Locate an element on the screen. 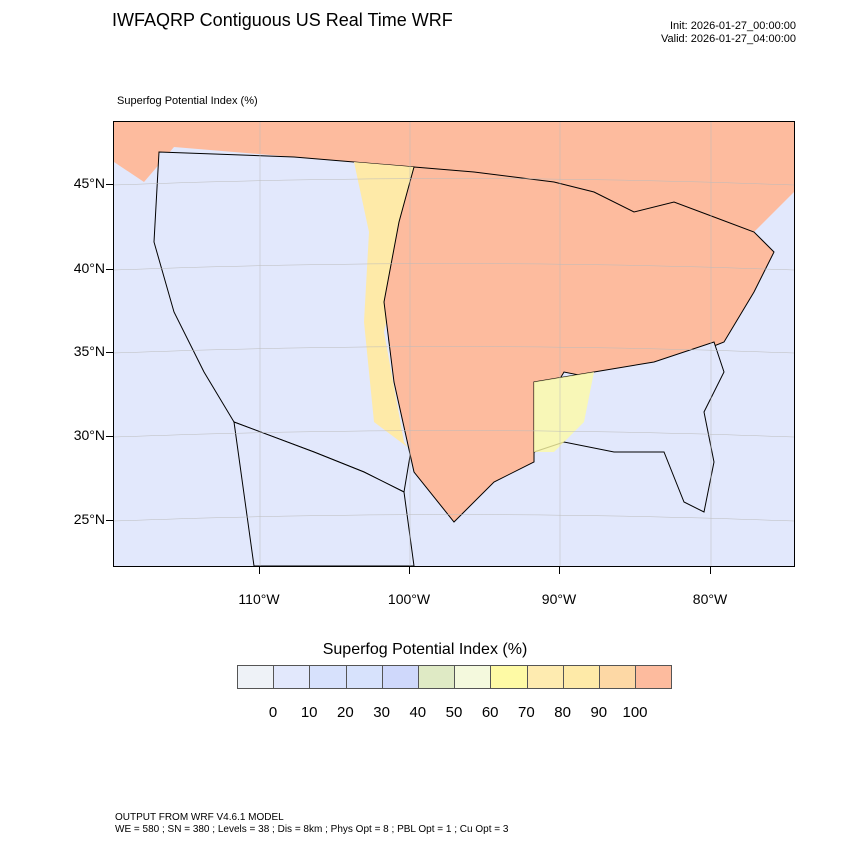 The height and width of the screenshot is (850, 850). colorbar-title: Superfog Potential Index (%) is located at coordinates (425, 649).